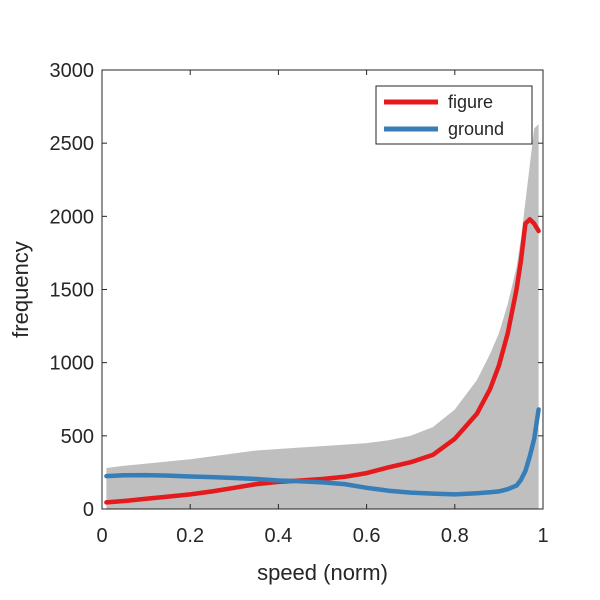  I want to click on y-tick-label: 2500, so click(72, 144).